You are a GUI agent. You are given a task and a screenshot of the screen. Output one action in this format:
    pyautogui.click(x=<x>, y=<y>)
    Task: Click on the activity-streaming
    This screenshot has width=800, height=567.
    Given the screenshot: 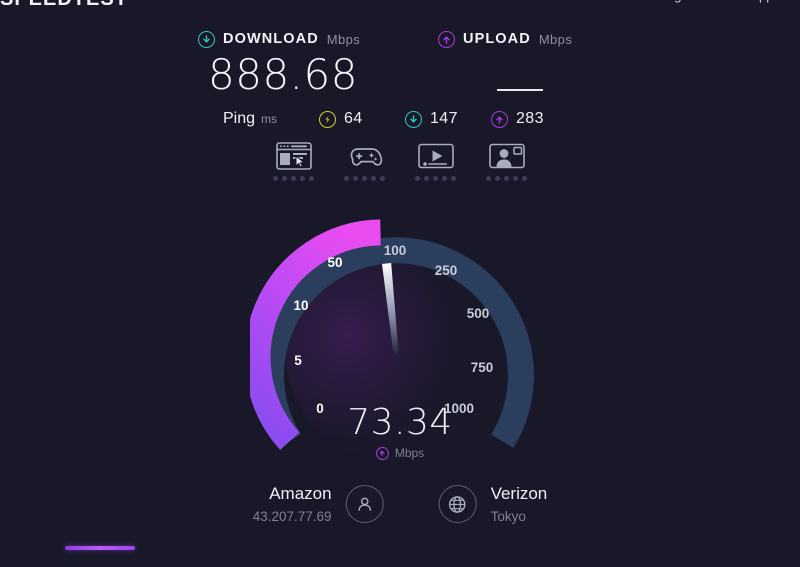 What is the action you would take?
    pyautogui.click(x=435, y=161)
    